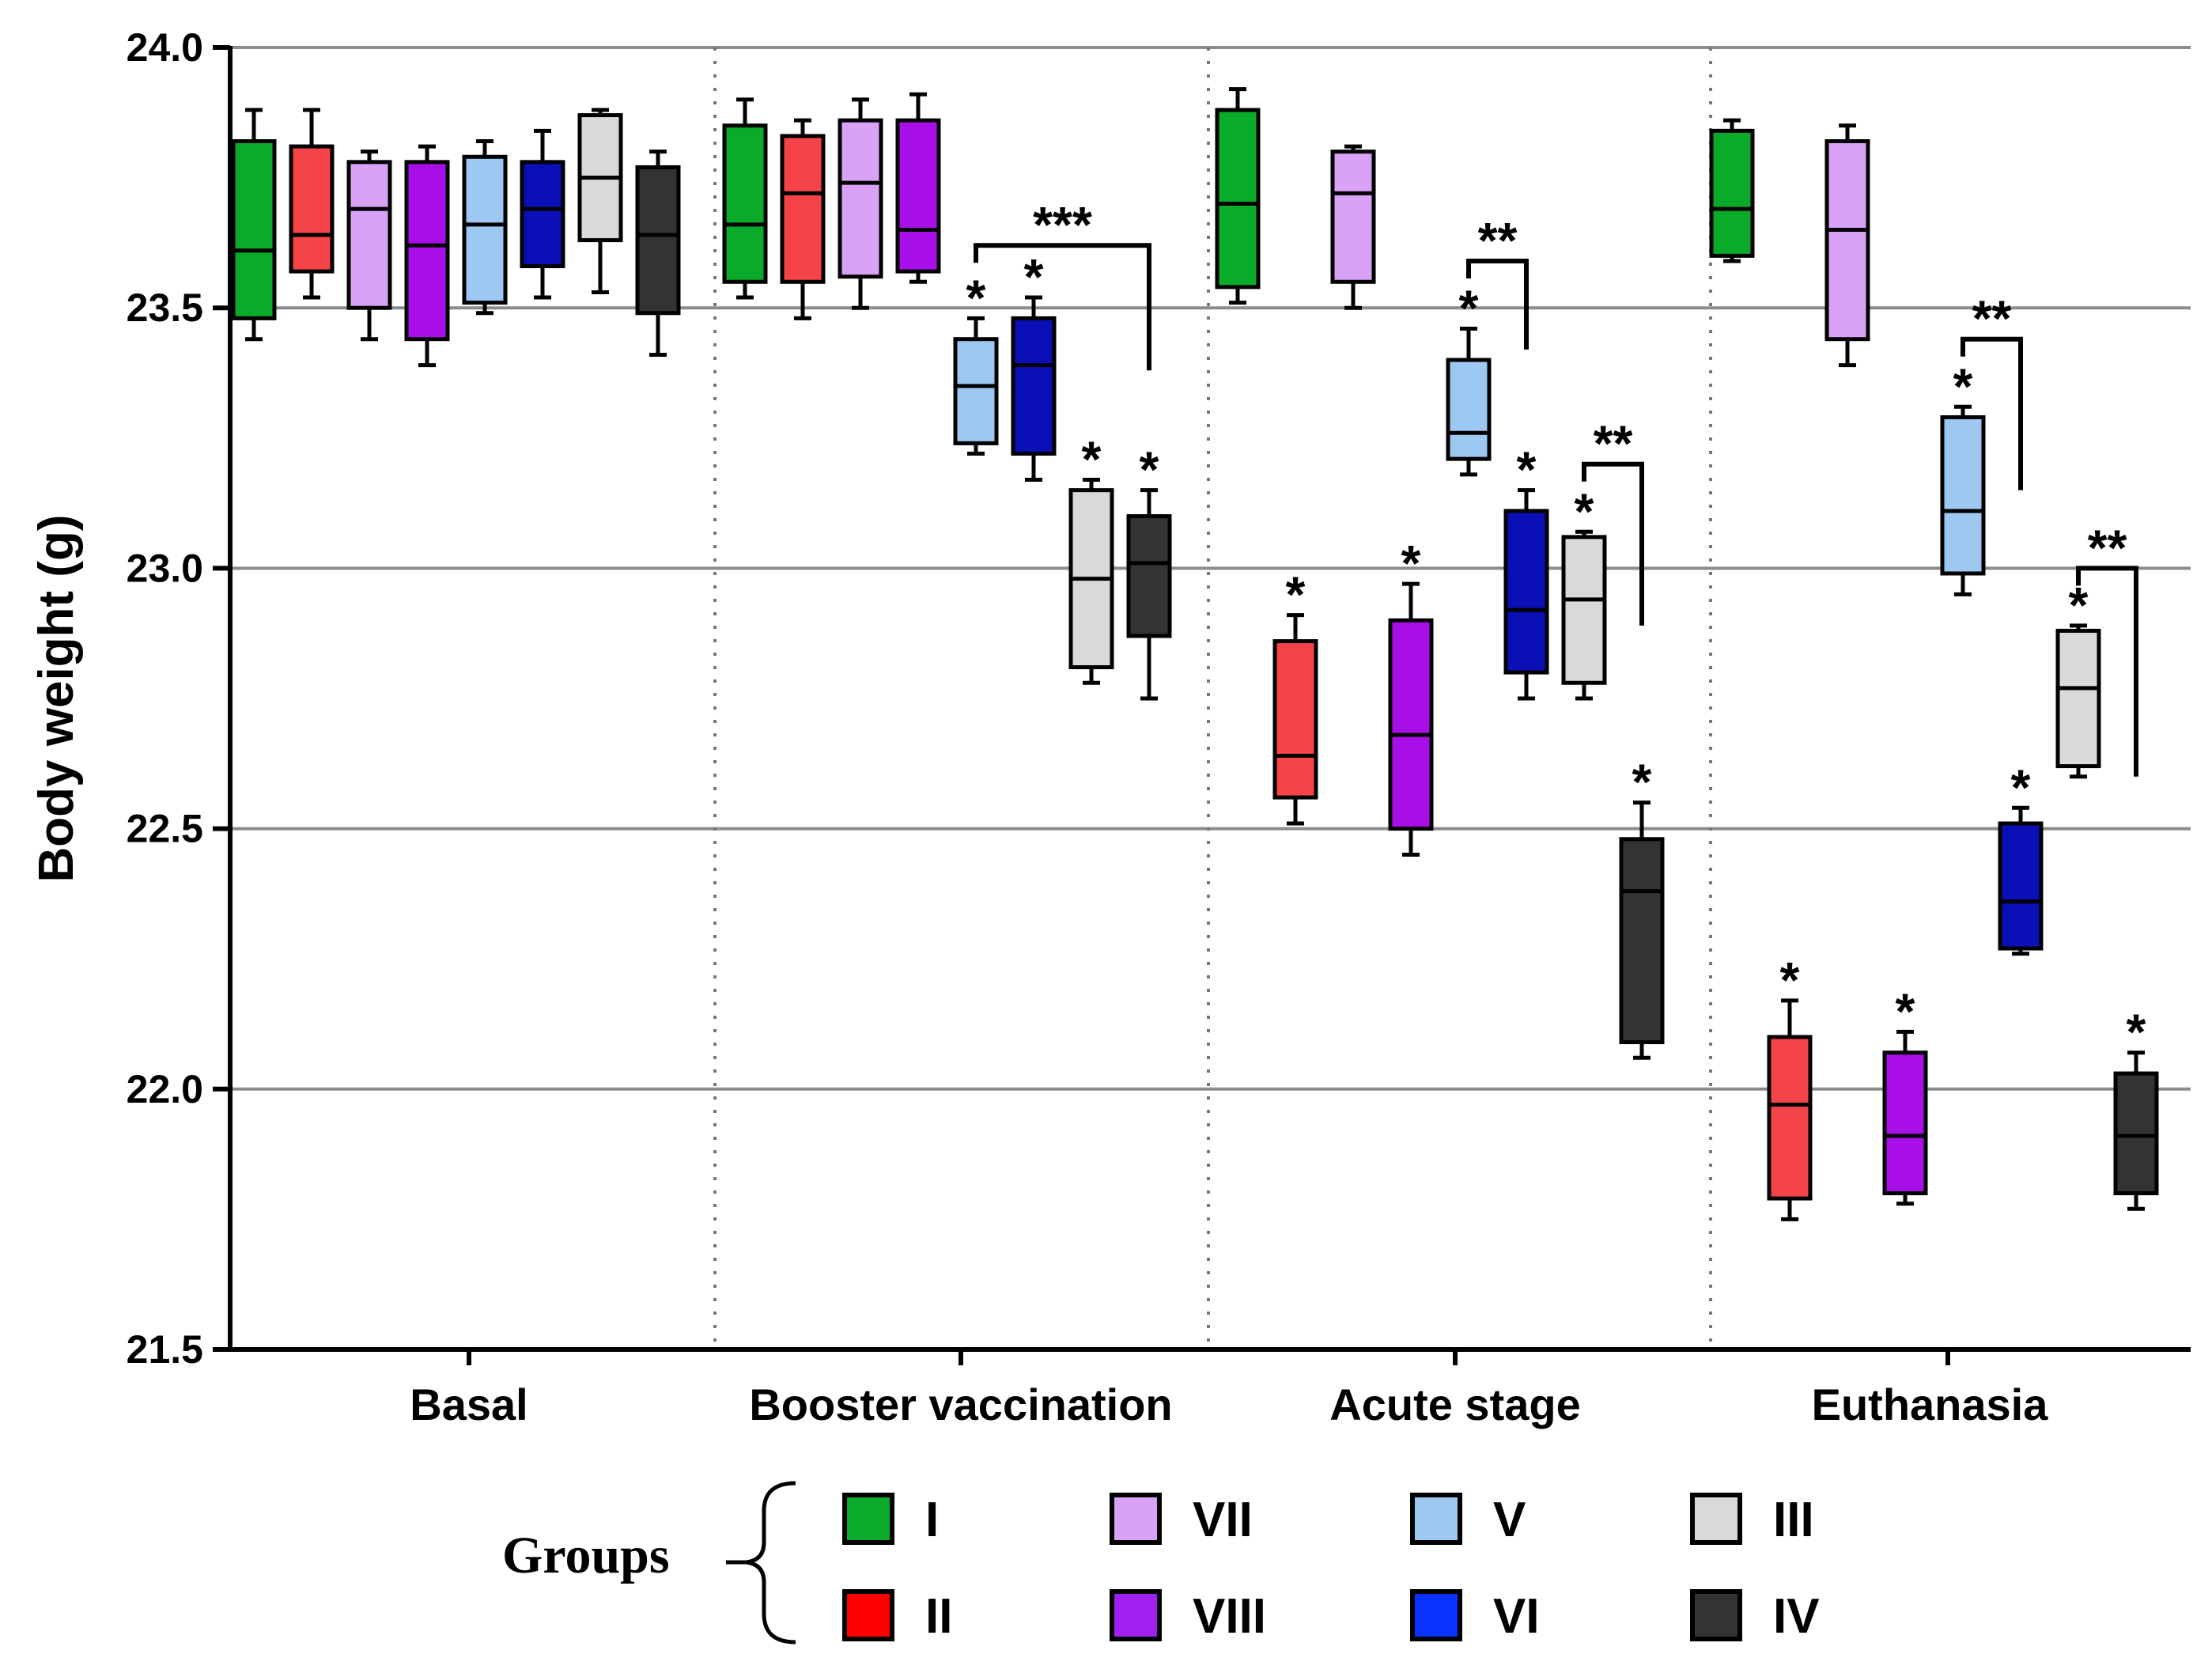 Image resolution: width=2212 pixels, height=1673 pixels. Describe the element at coordinates (1796, 1616) in the screenshot. I see `legend-label: IV` at that location.